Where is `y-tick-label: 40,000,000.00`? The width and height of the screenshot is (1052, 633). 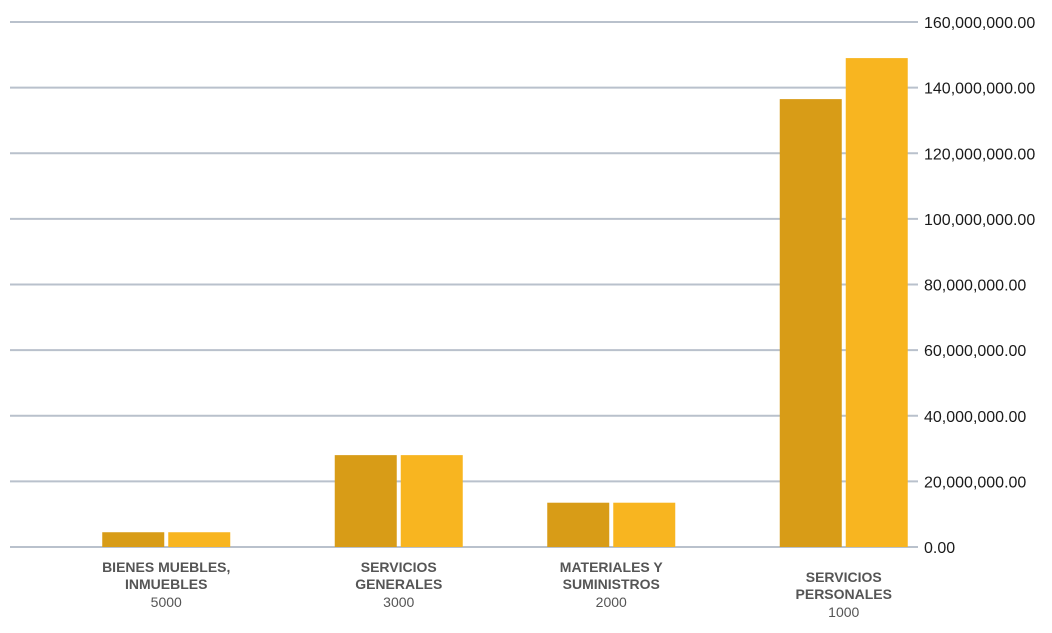
y-tick-label: 40,000,000.00 is located at coordinates (975, 417).